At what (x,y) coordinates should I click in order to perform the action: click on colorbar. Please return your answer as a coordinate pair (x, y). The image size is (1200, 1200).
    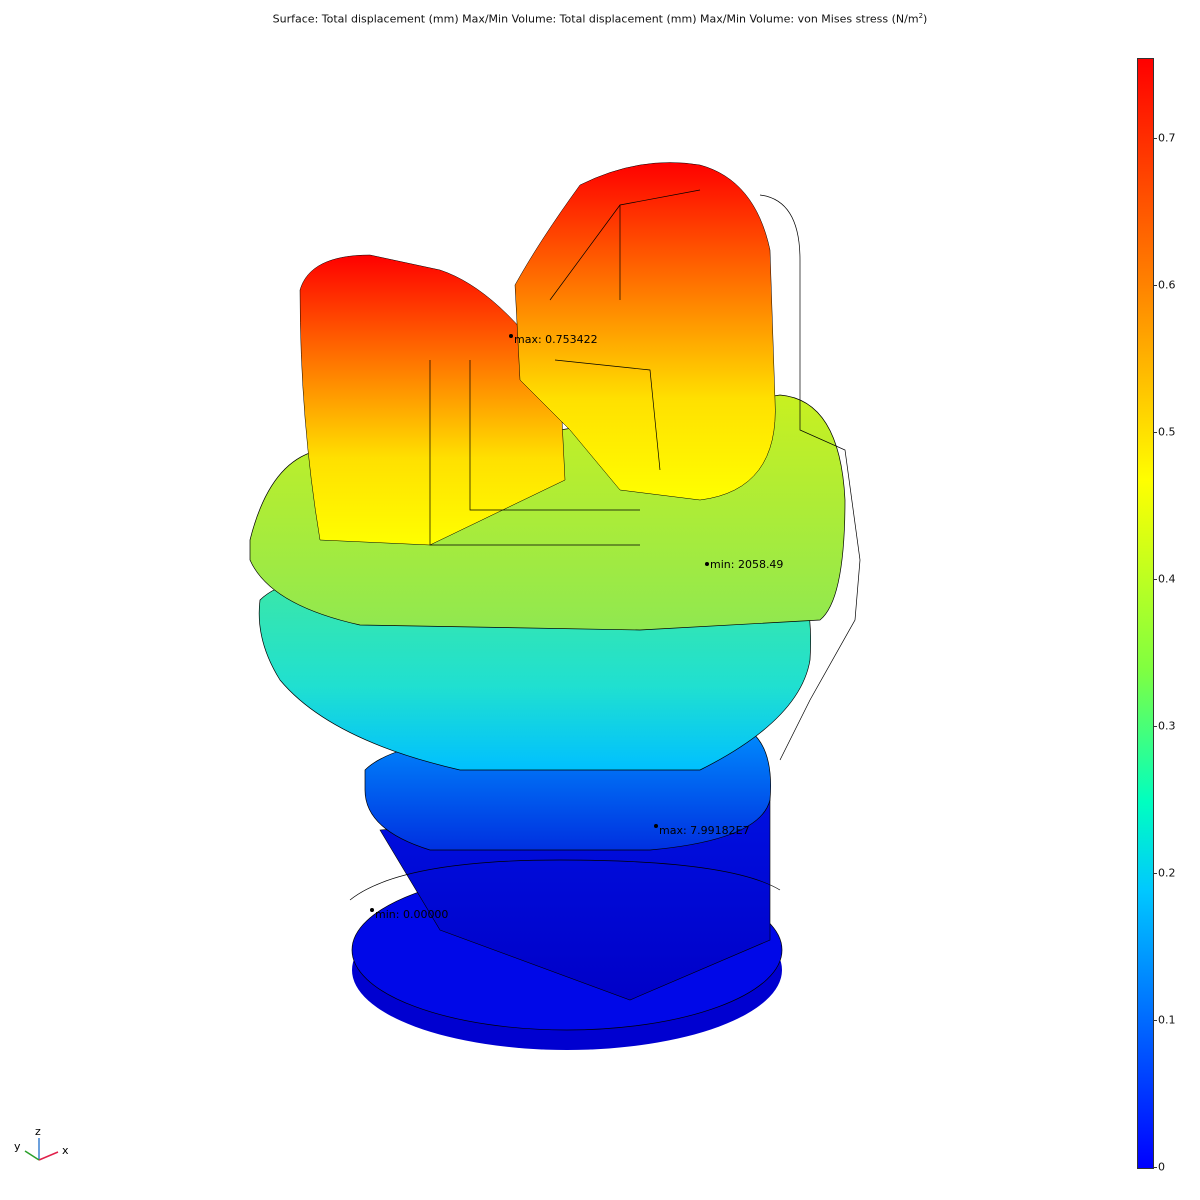
    Looking at the image, I should click on (1145, 613).